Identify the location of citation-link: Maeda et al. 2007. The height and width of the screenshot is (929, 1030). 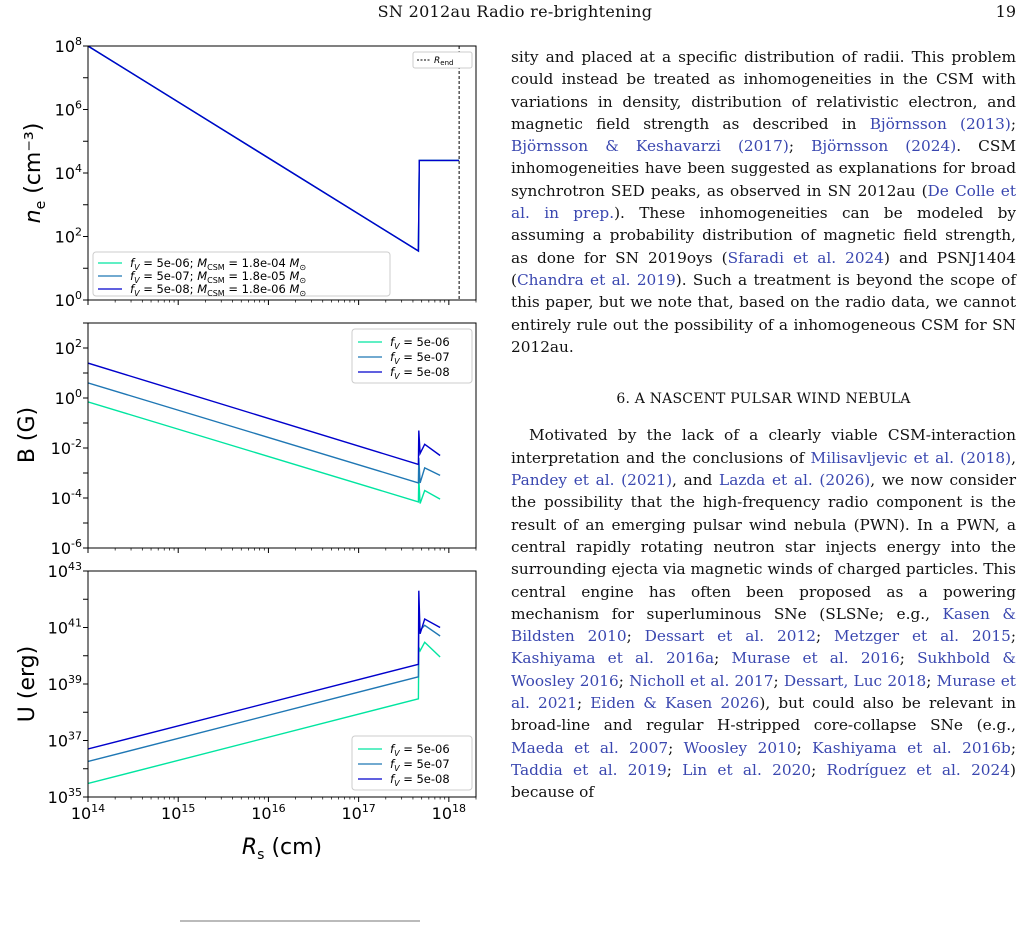
(590, 747).